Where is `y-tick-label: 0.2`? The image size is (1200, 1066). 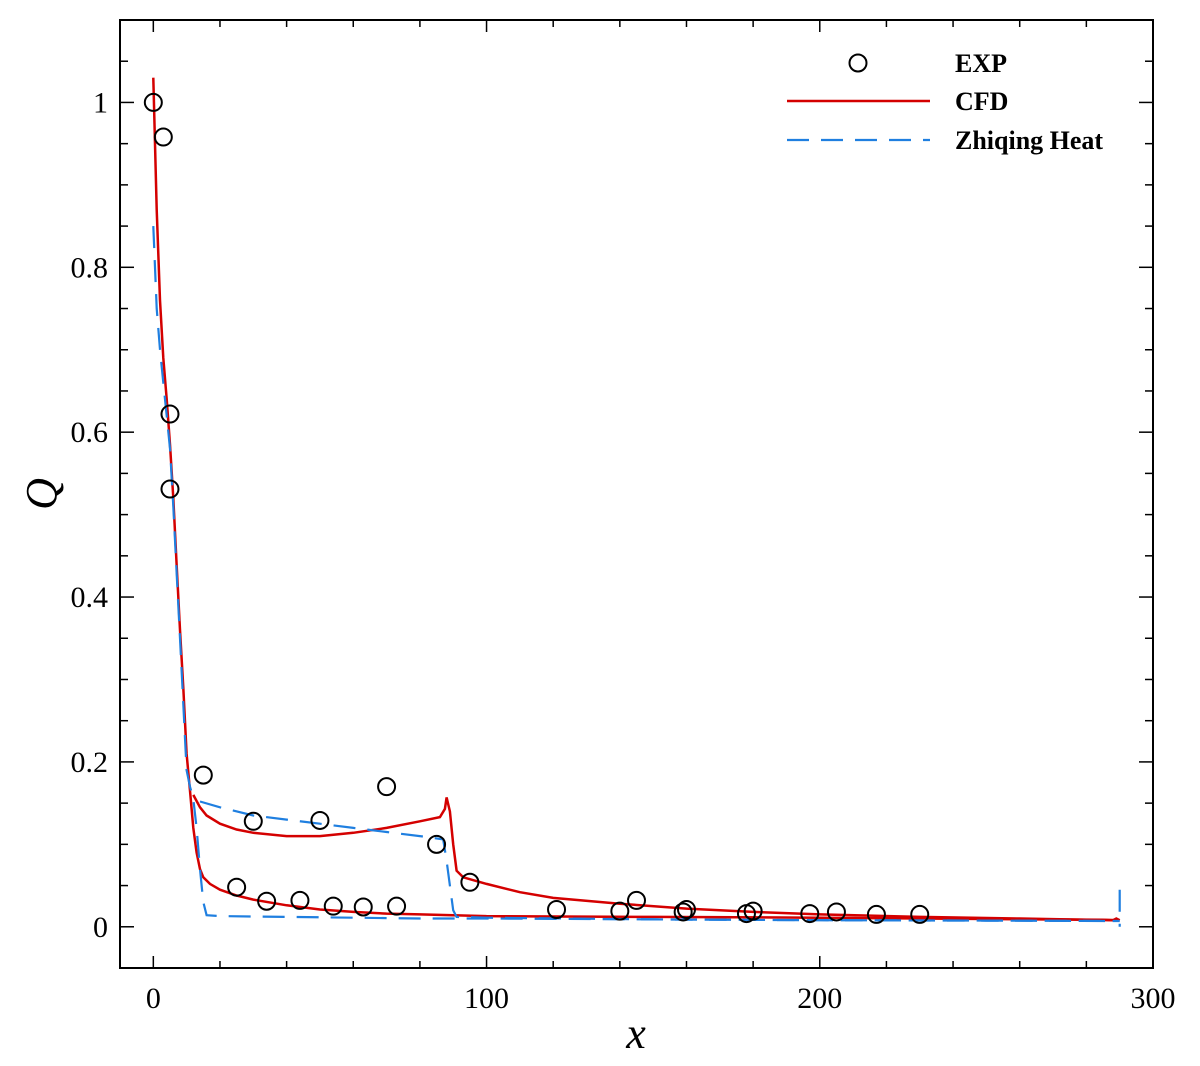
y-tick-label: 0.2 is located at coordinates (90, 762).